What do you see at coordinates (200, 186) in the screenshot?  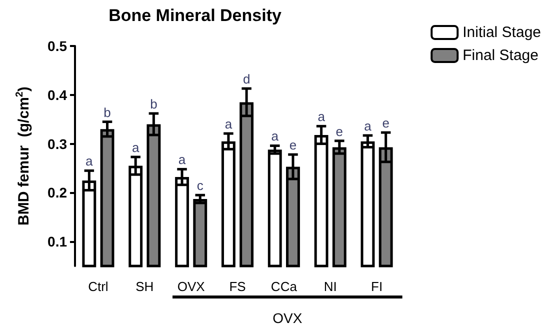 I see `data-label: c` at bounding box center [200, 186].